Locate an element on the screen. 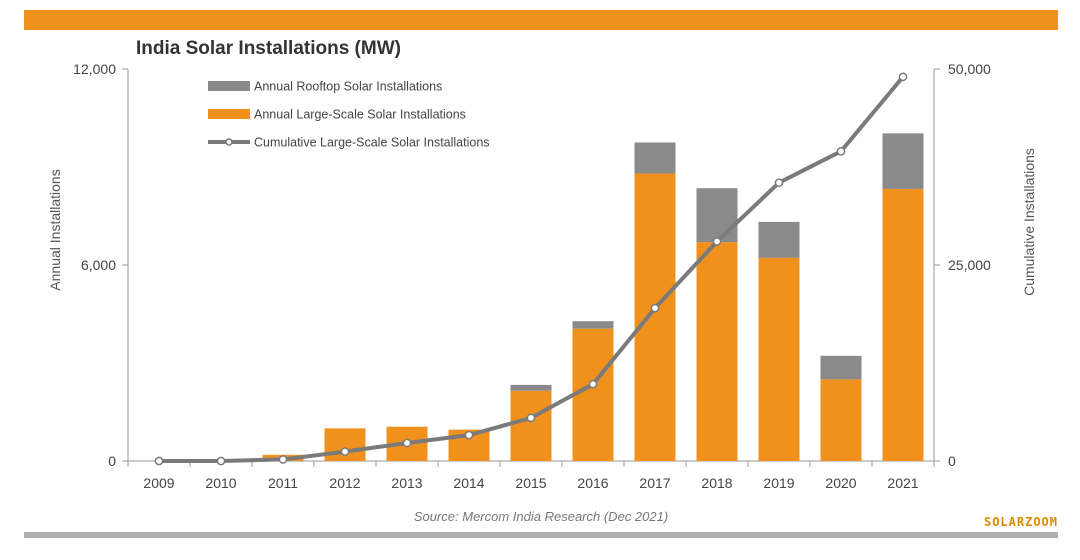  x-tick-label: 2009 is located at coordinates (158, 483).